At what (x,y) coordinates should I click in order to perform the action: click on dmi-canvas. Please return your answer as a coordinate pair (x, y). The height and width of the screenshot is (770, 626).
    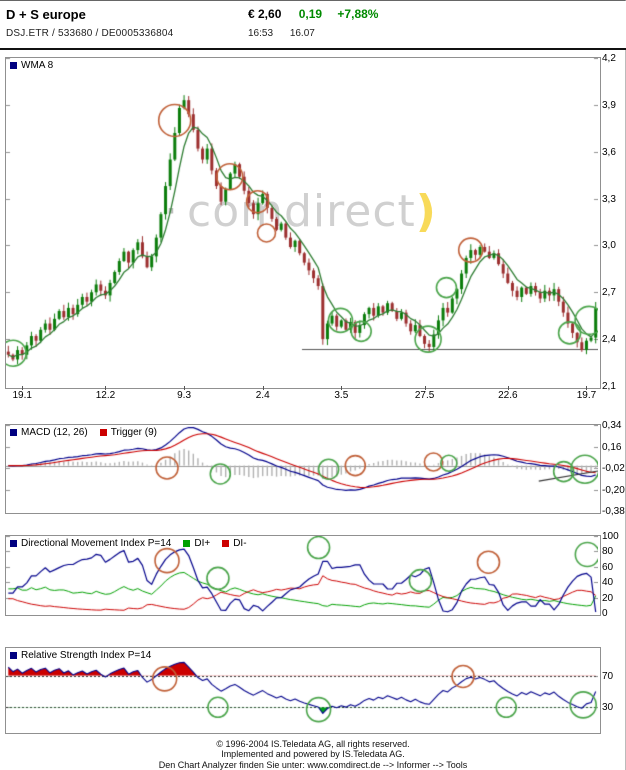
    Looking at the image, I should click on (302, 574).